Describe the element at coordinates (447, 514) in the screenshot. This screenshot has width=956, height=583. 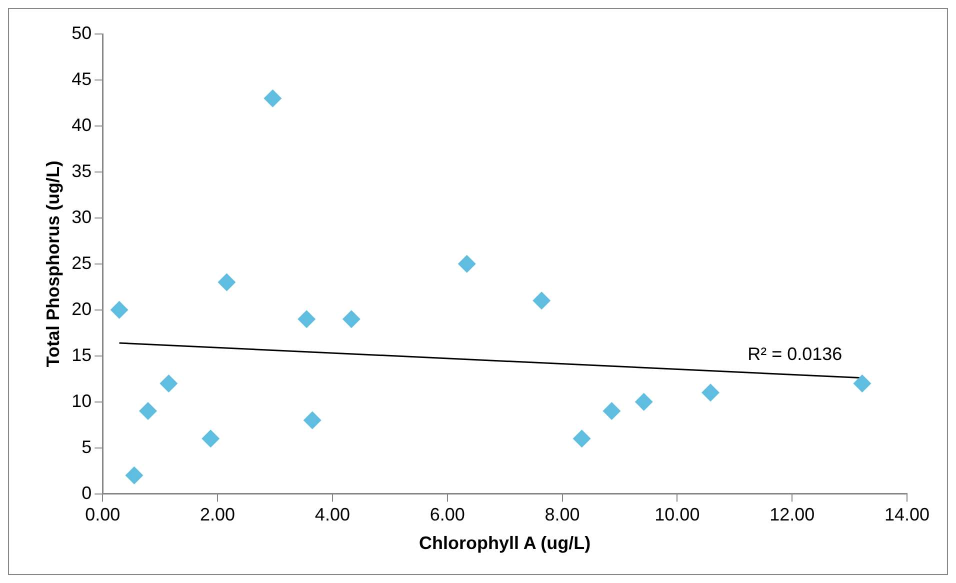
I see `x-tick-label: 6.00` at that location.